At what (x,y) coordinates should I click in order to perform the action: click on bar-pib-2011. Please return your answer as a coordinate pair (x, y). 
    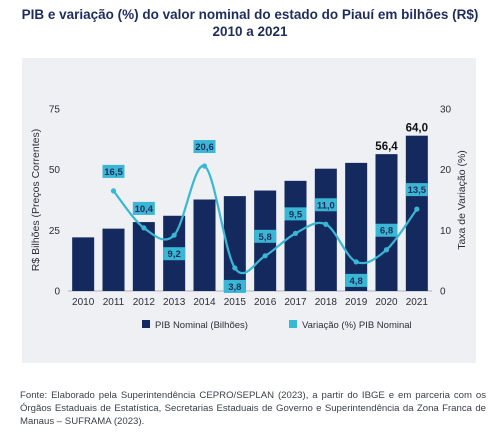
    Looking at the image, I should click on (113, 259).